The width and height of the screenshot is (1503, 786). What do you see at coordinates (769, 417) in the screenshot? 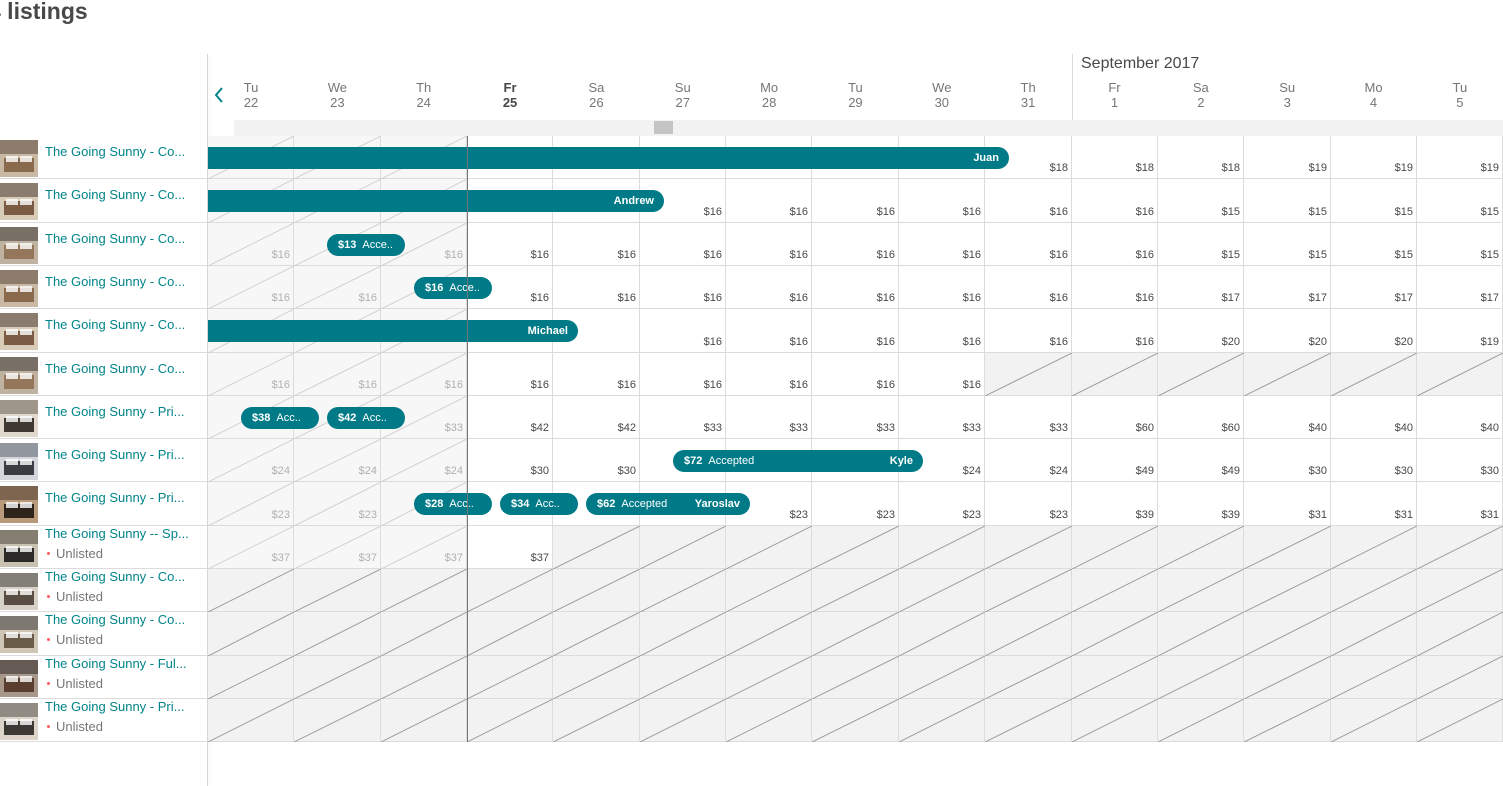
I see `calendar-cell: $33` at bounding box center [769, 417].